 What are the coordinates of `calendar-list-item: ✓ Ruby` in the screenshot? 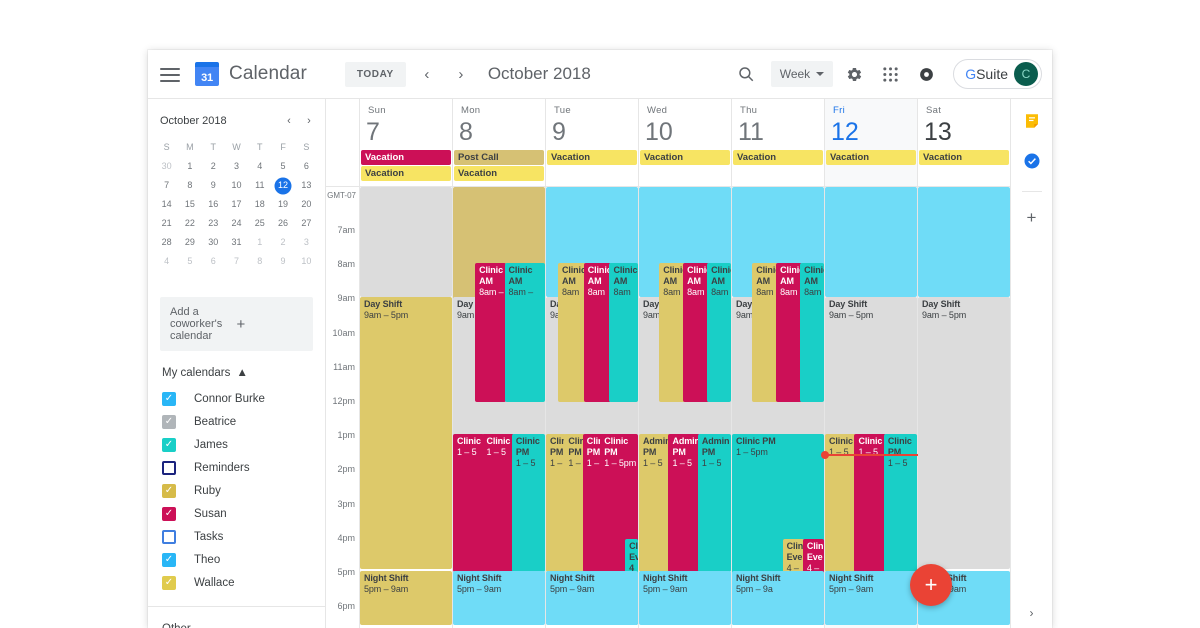 It's located at (236, 490).